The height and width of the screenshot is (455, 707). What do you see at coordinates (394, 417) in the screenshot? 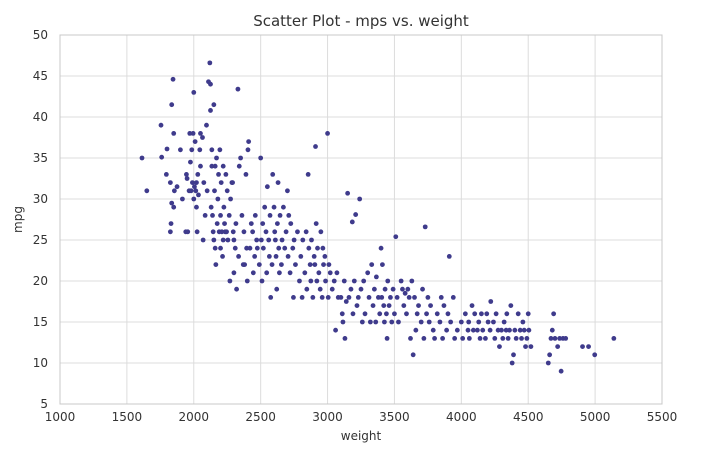
I see `x-tick-label: 3500` at bounding box center [394, 417].